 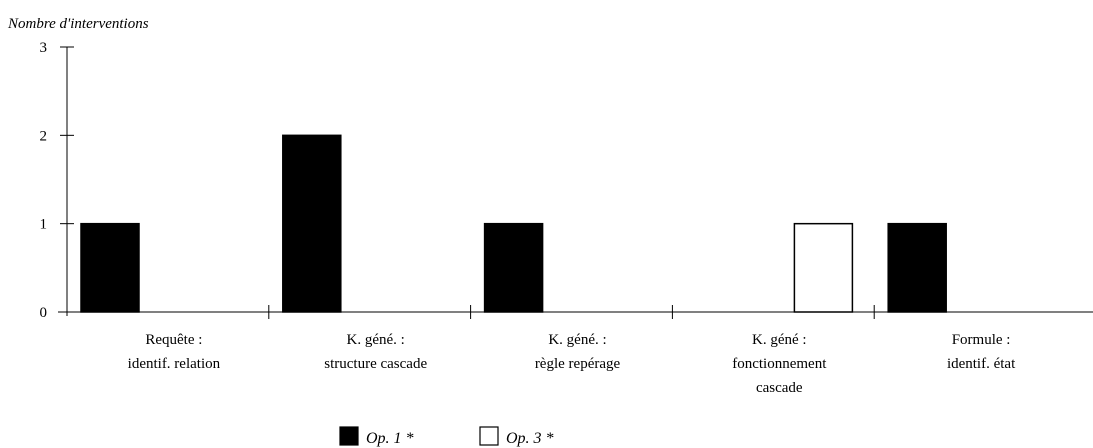 I want to click on y-axis-label: Nombre d'interventions, so click(x=78, y=24).